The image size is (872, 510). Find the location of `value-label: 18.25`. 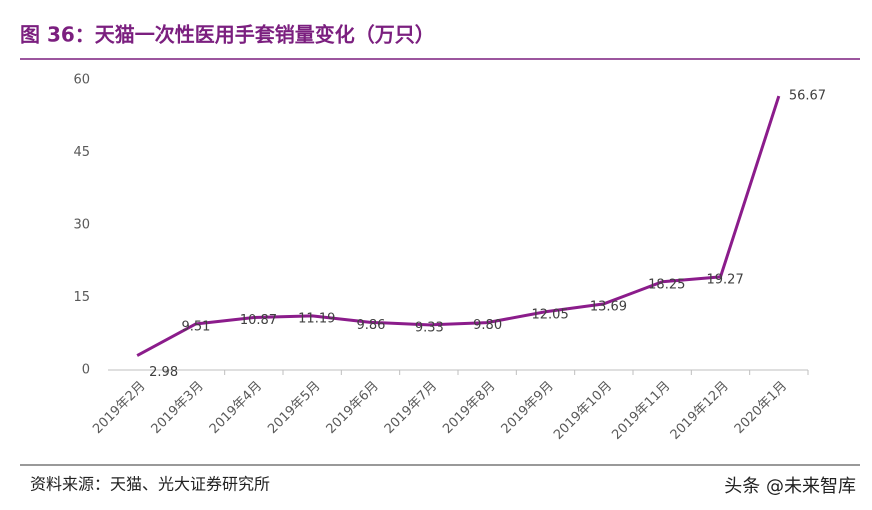

value-label: 18.25 is located at coordinates (666, 284).